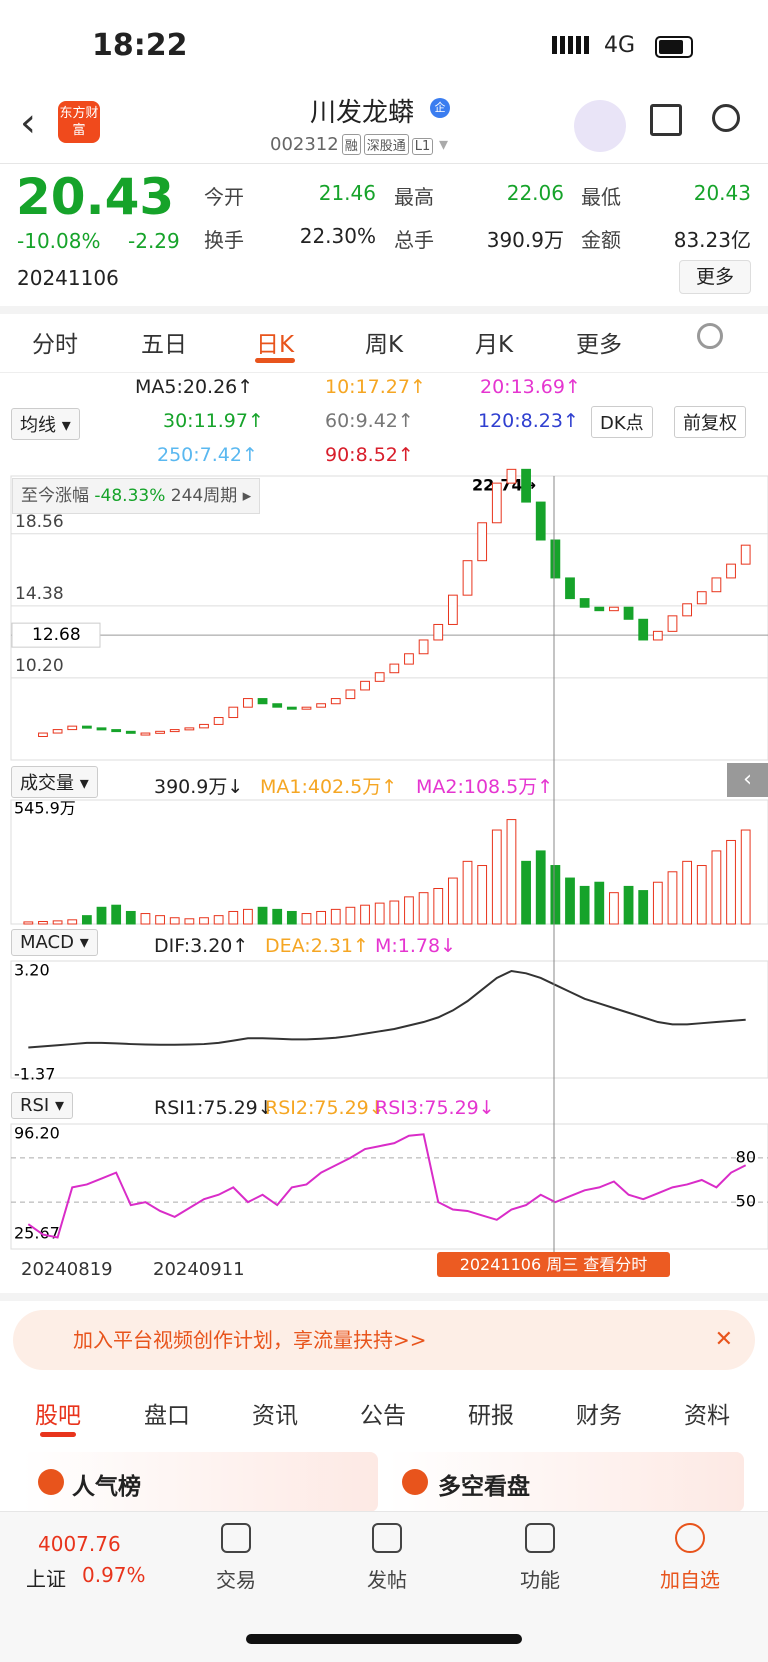  Describe the element at coordinates (167, 1416) in the screenshot. I see `bottom-tab: 盘口` at that location.